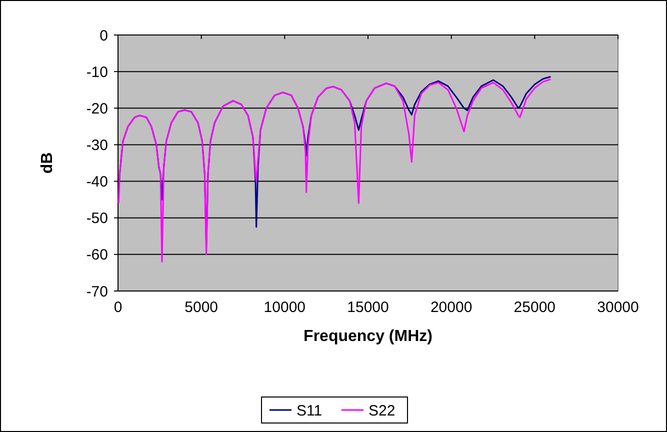 This screenshot has width=667, height=432. What do you see at coordinates (451, 307) in the screenshot?
I see `x-tick-label: 20000` at bounding box center [451, 307].